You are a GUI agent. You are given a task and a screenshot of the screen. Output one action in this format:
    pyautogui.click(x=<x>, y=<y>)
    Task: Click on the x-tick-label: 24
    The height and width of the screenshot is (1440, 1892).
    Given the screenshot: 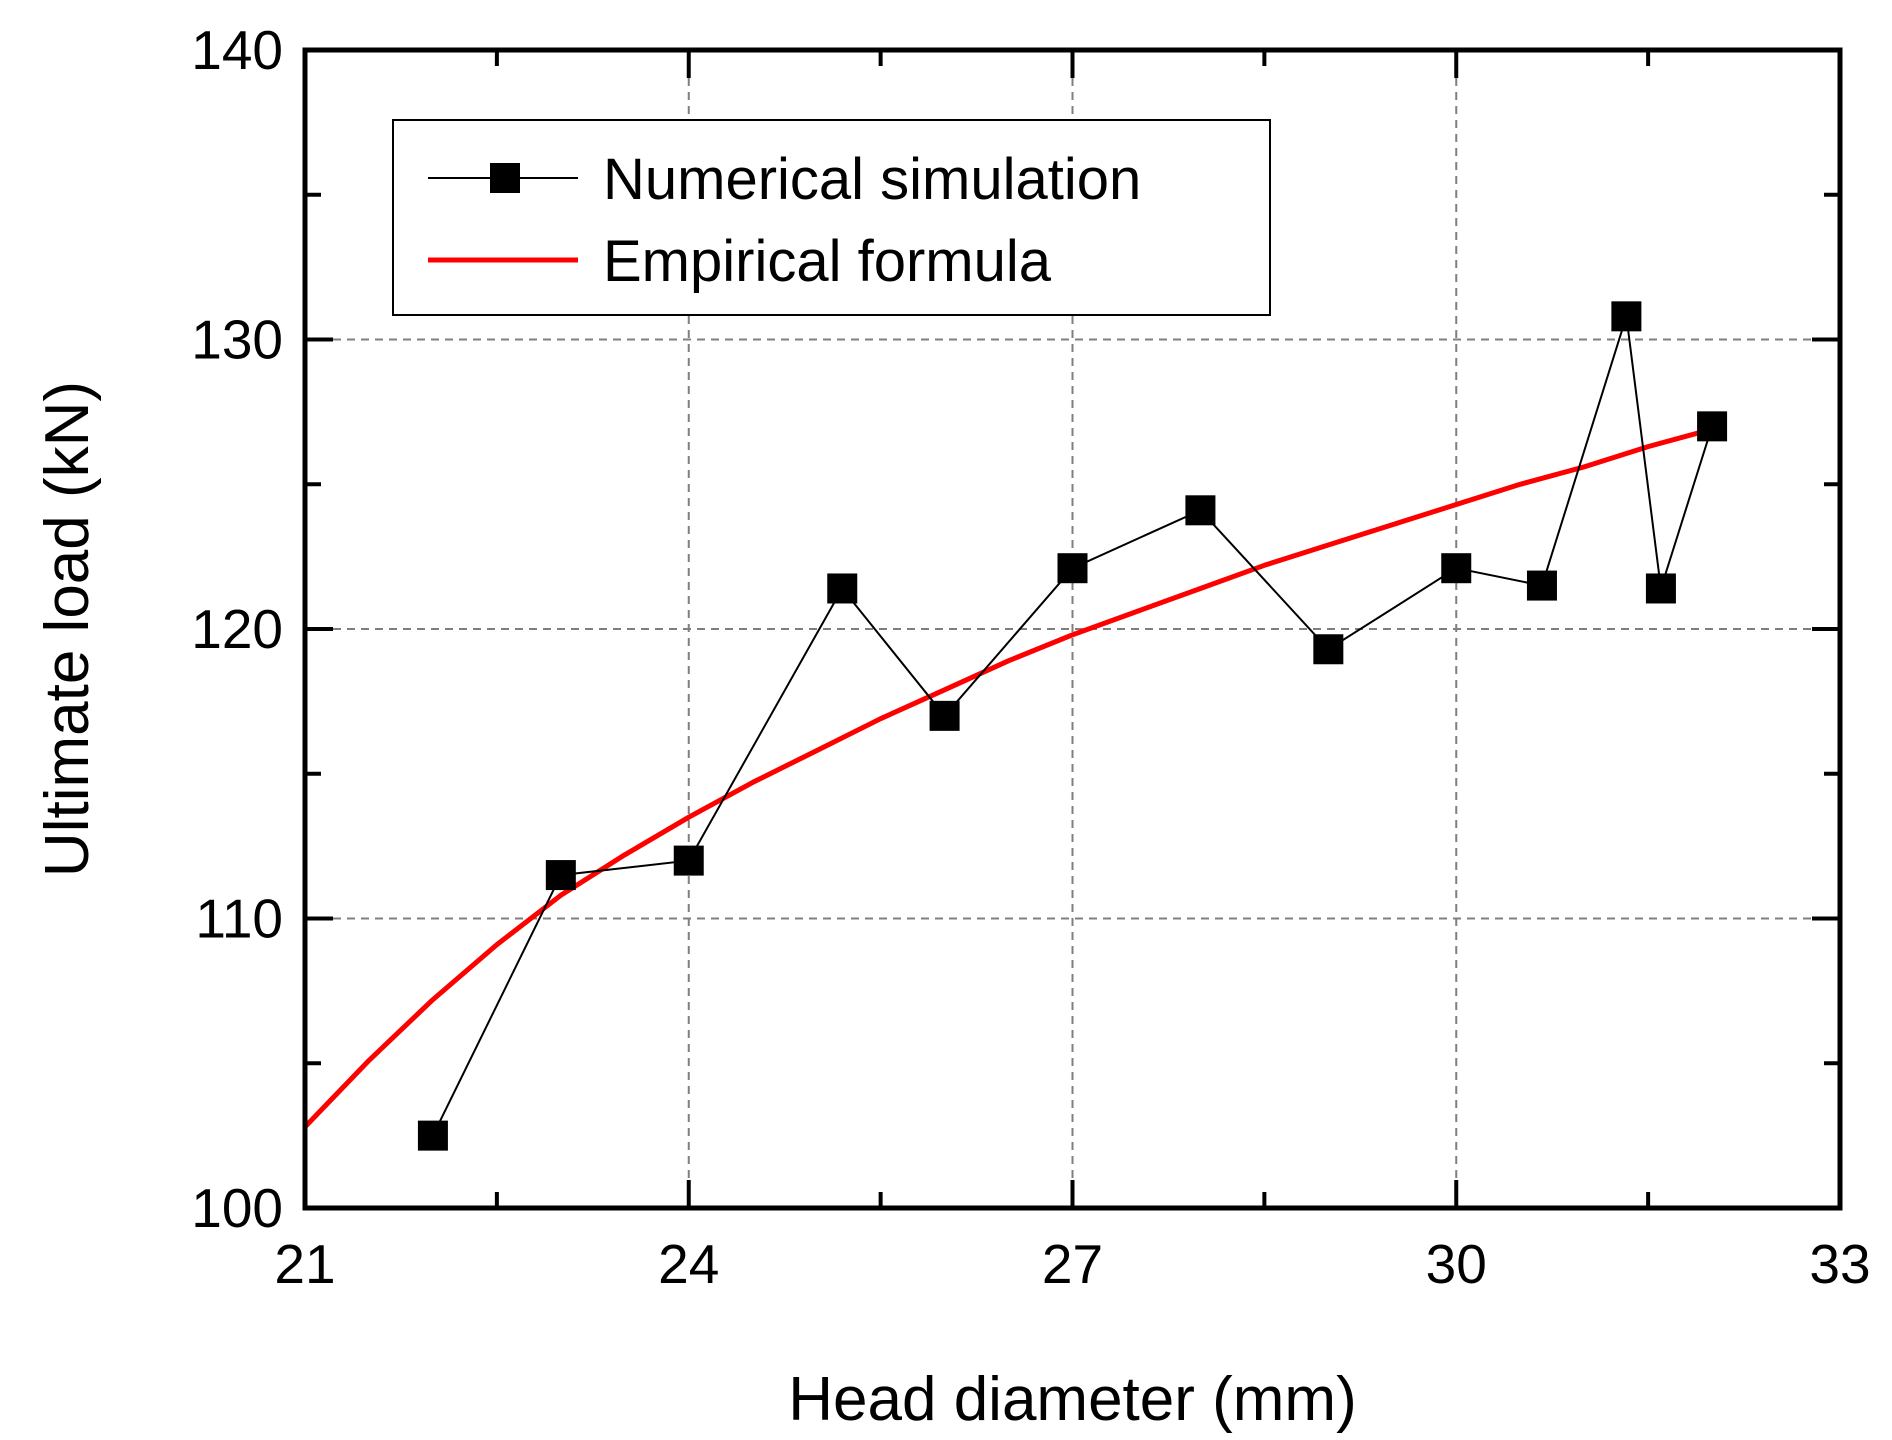 What is the action you would take?
    pyautogui.click(x=688, y=1264)
    